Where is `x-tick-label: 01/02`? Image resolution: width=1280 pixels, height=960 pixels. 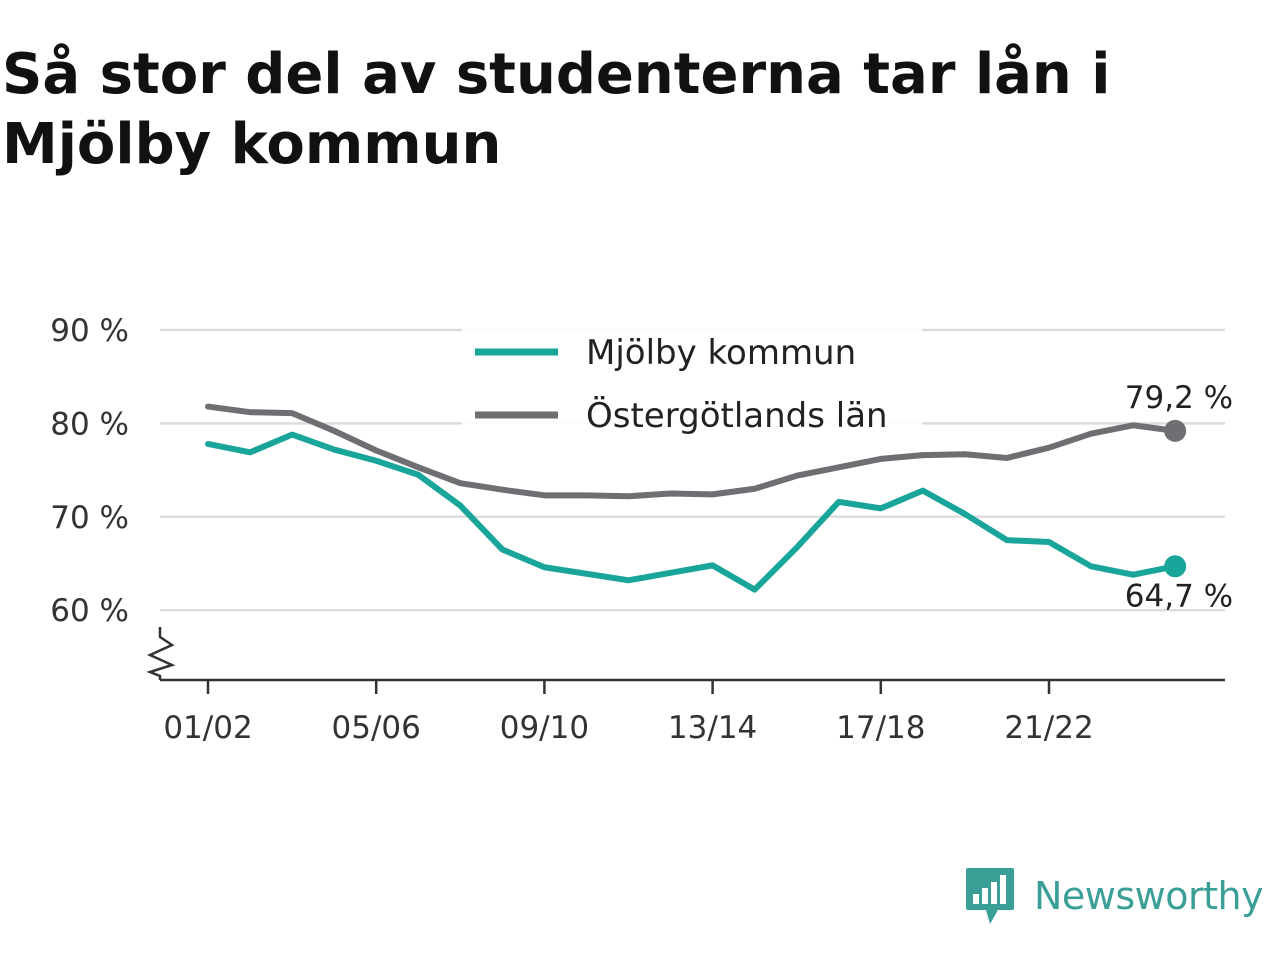
x-tick-label: 01/02 is located at coordinates (207, 728).